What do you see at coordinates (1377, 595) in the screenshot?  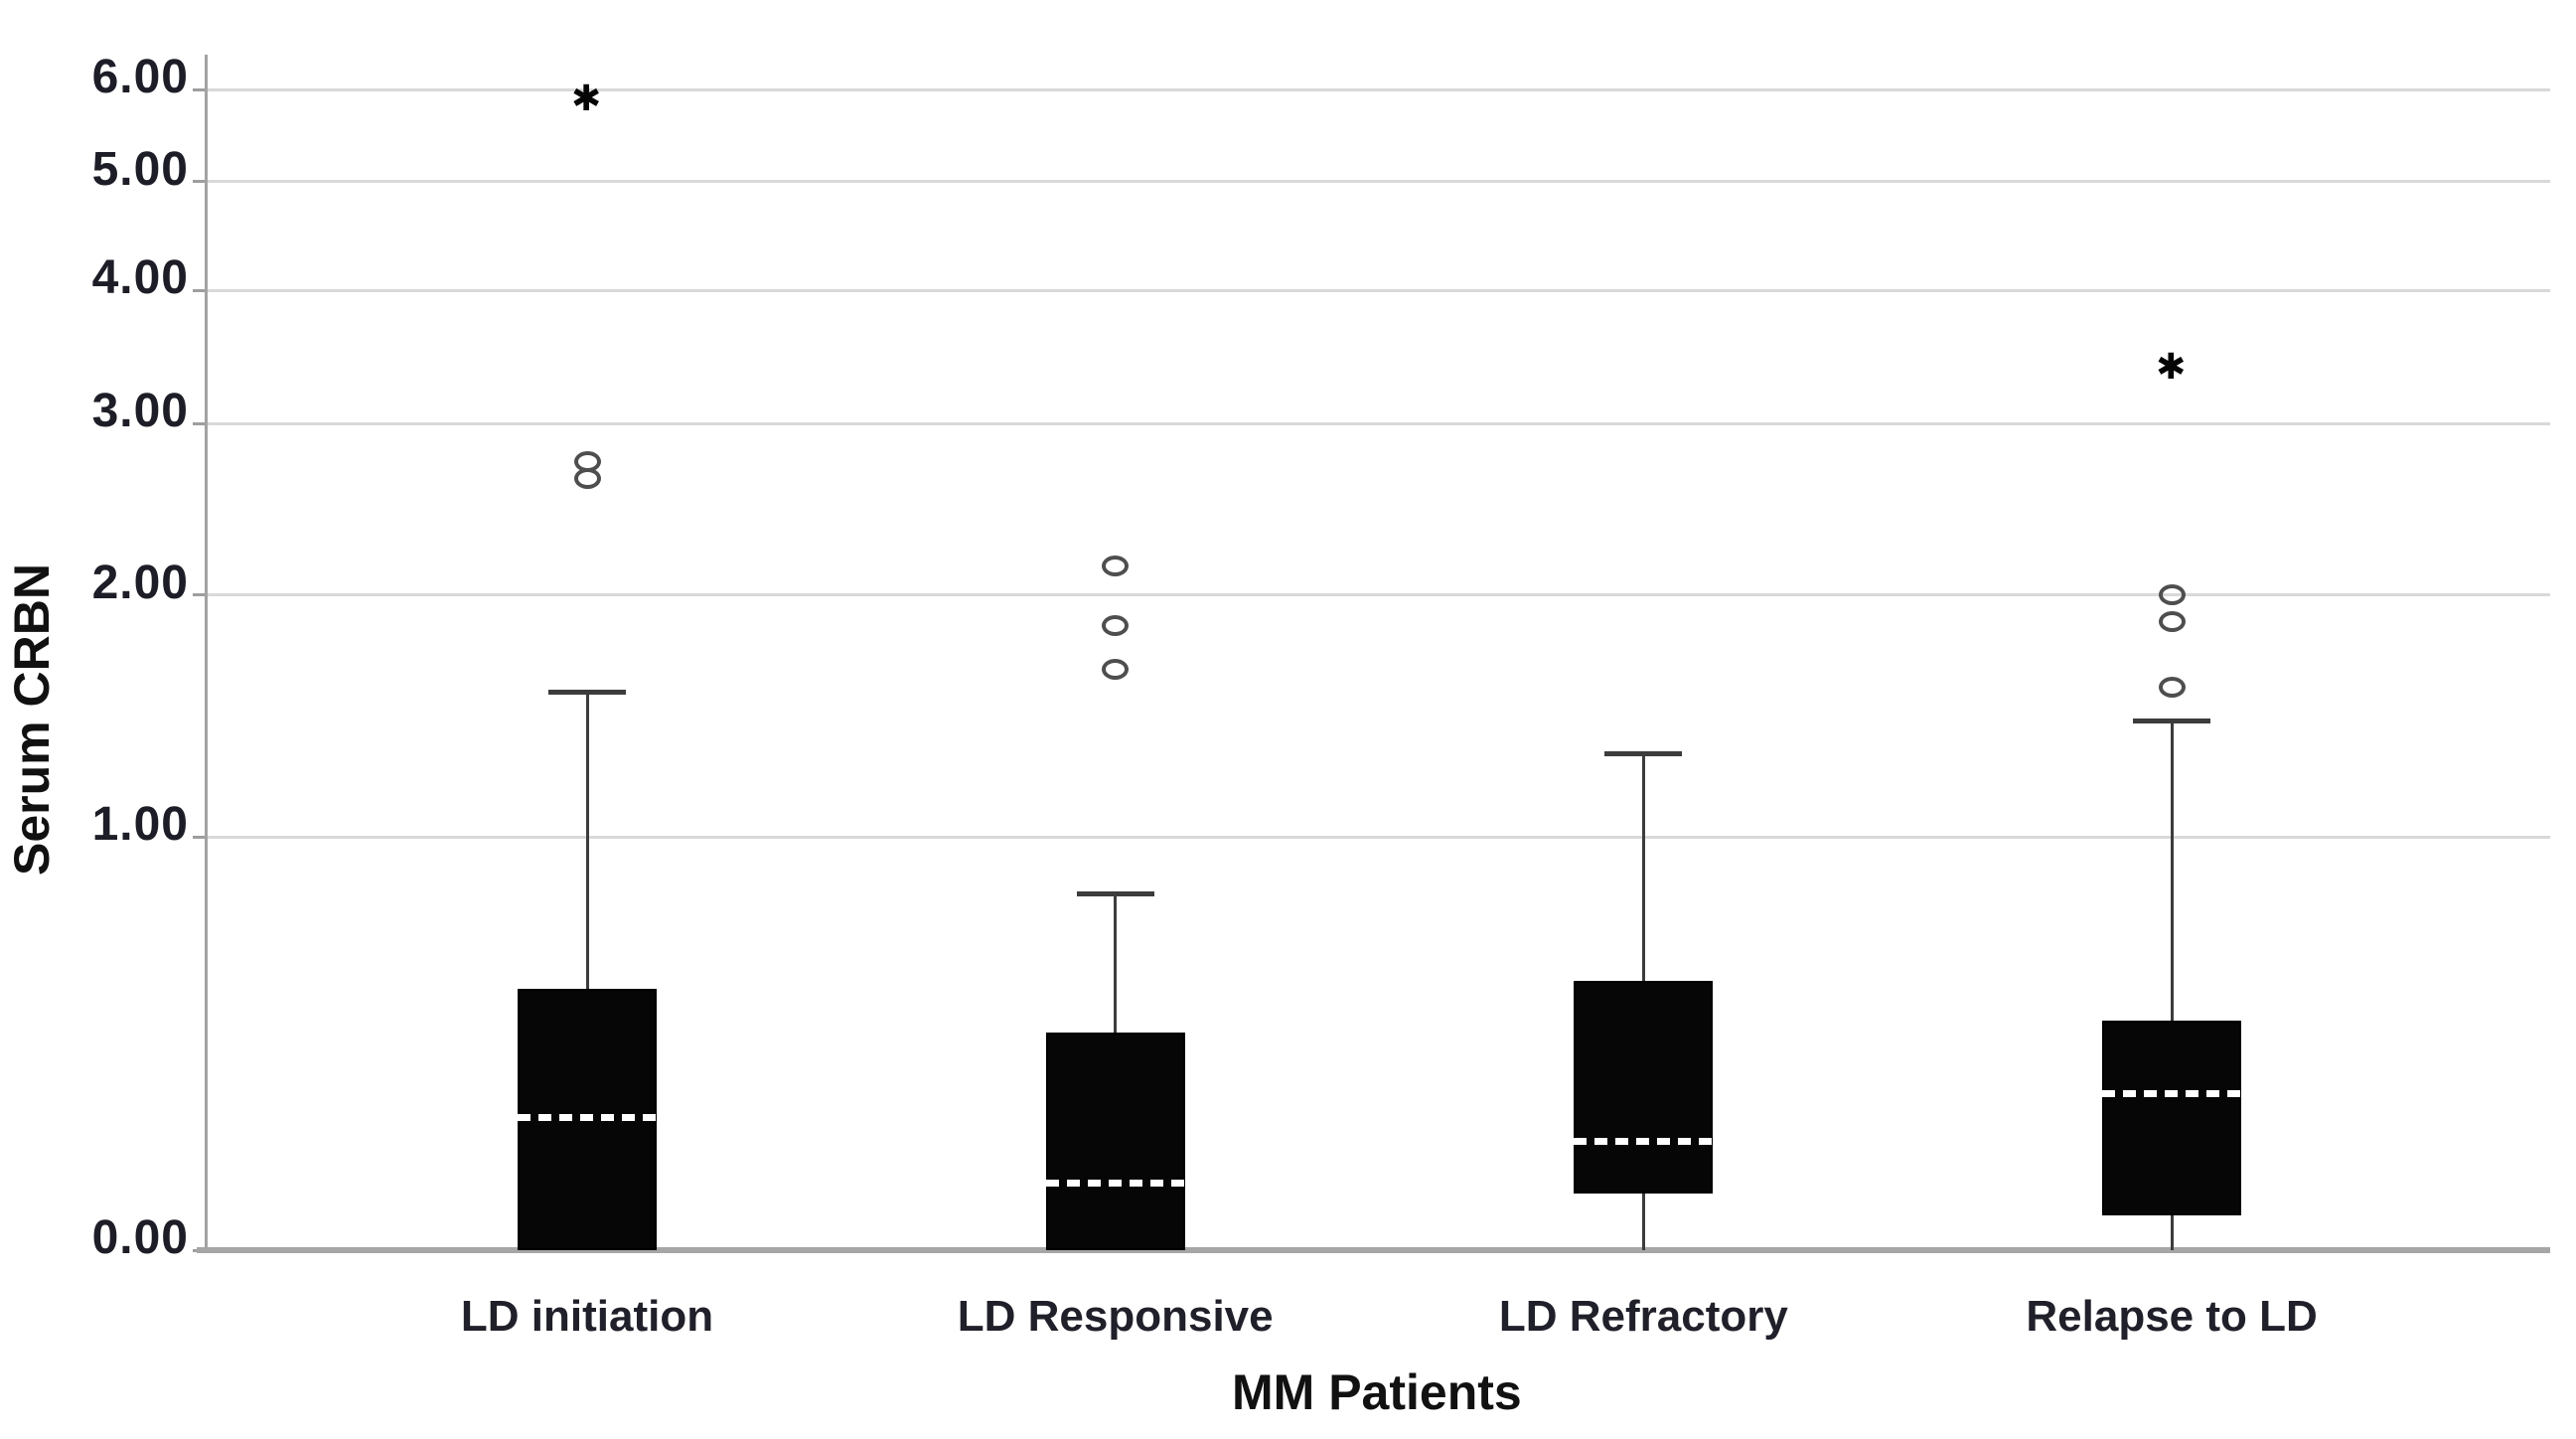 I see `gridline-2.00` at bounding box center [1377, 595].